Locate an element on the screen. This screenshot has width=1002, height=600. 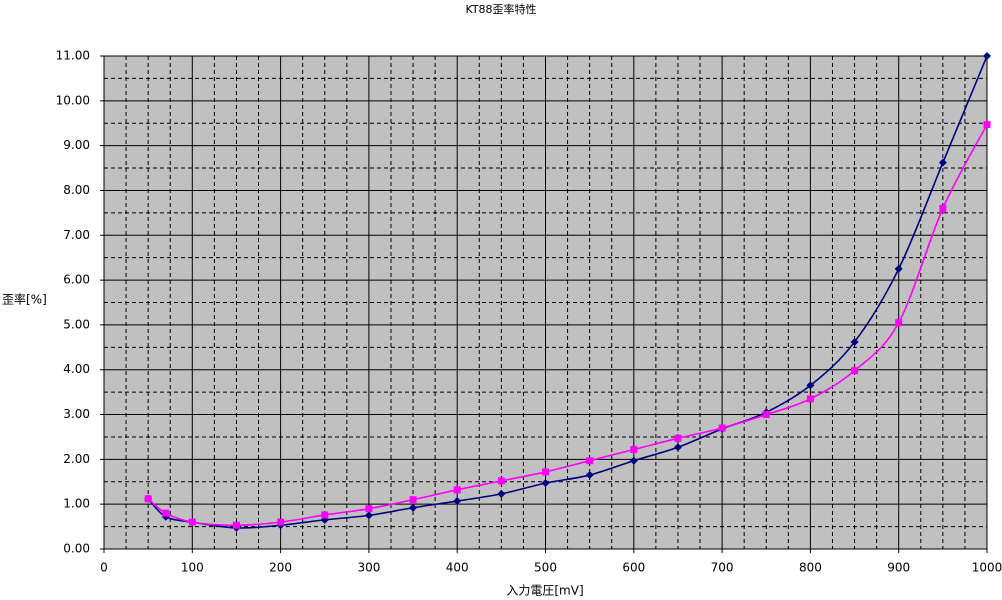
y-tick-label: 11.00 is located at coordinates (73, 56).